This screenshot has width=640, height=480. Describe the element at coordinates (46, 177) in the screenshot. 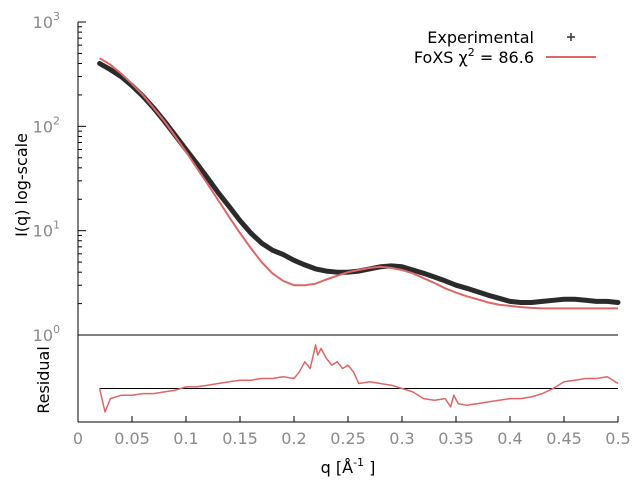

I see `intensity-y-tick-labels: 10⁰ 10¹ 10² 10³` at that location.